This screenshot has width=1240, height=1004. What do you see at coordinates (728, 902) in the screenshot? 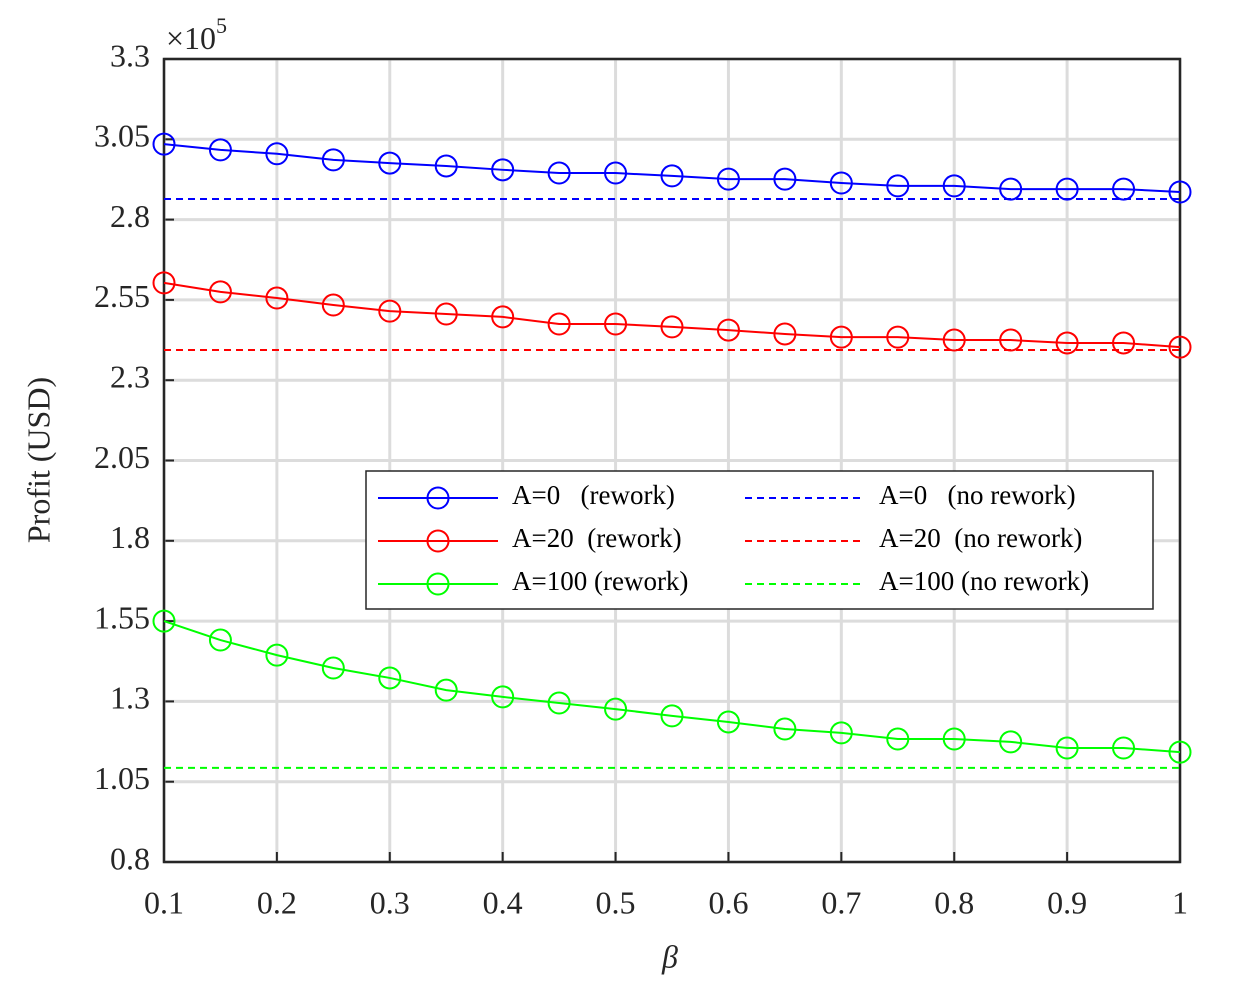
I see `x-tick-label: 0.6` at bounding box center [728, 902].